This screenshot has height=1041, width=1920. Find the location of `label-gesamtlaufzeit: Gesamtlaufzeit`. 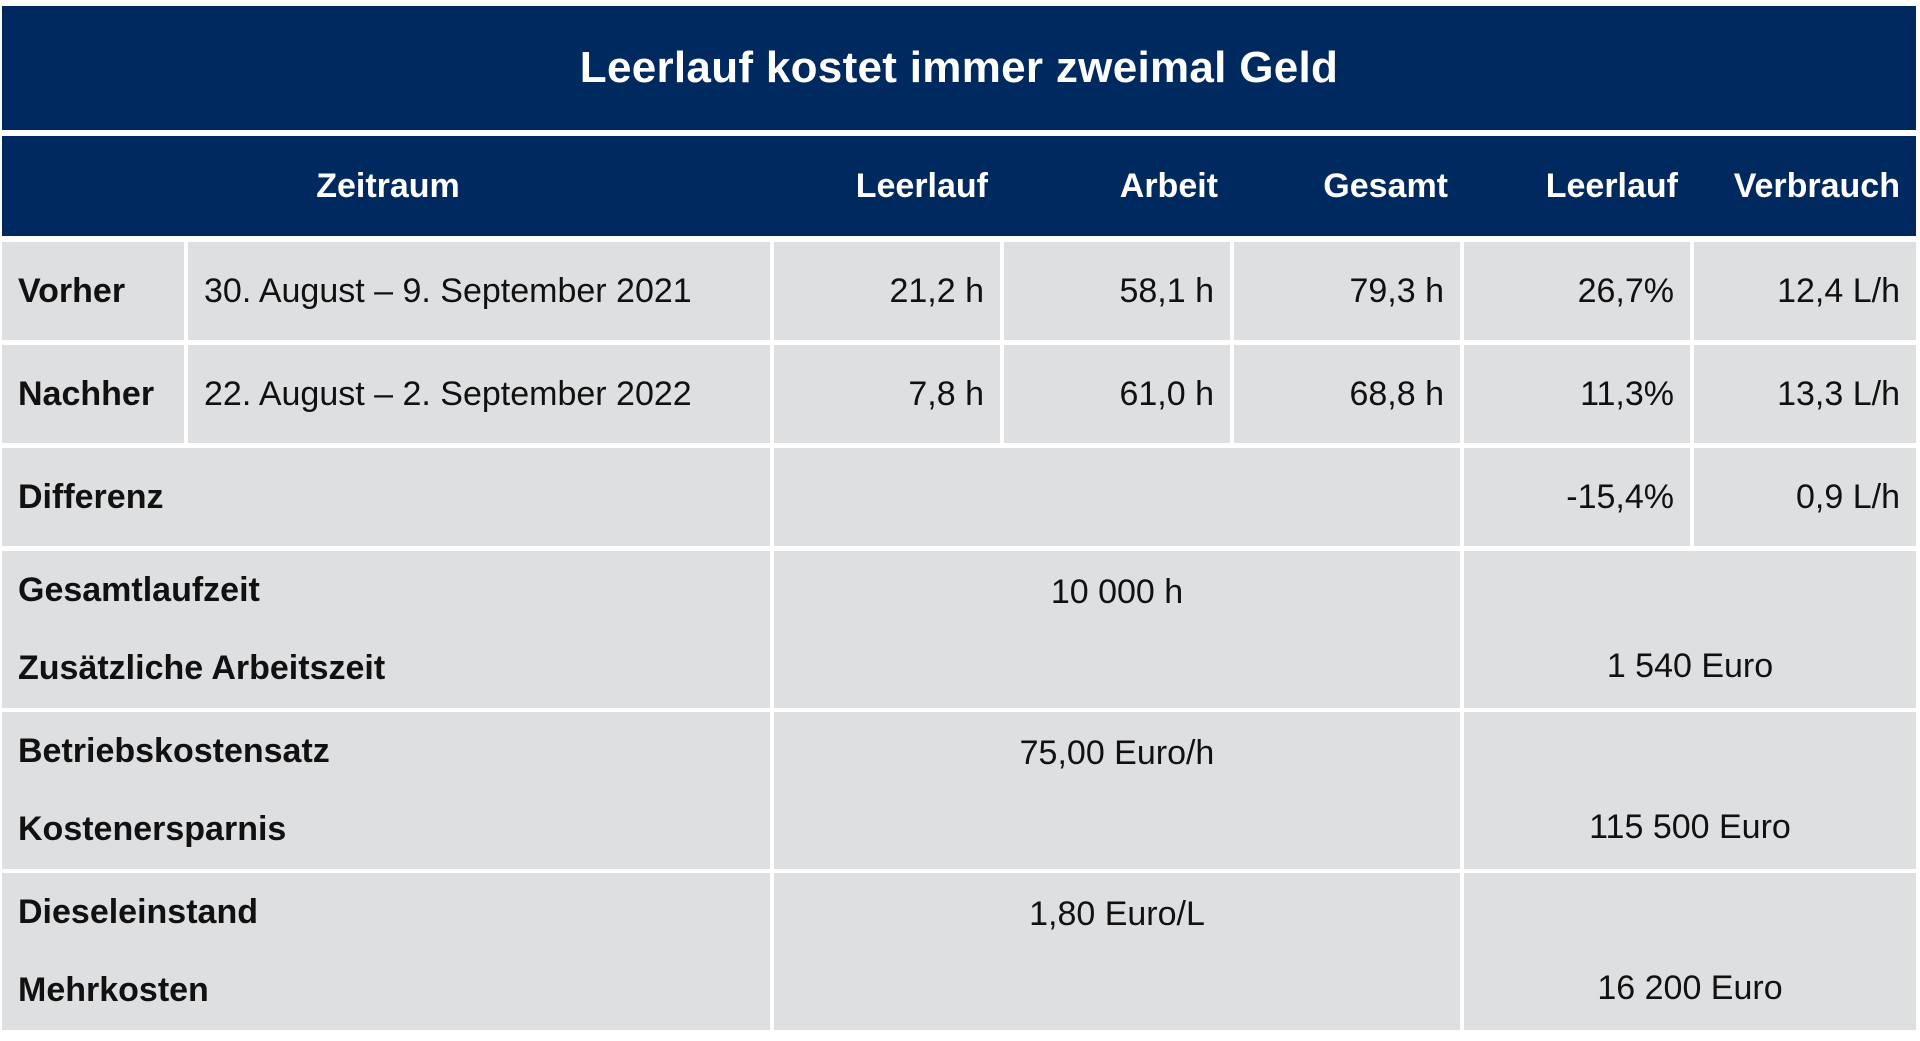

label-gesamtlaufzeit: Gesamtlaufzeit is located at coordinates (139, 589).